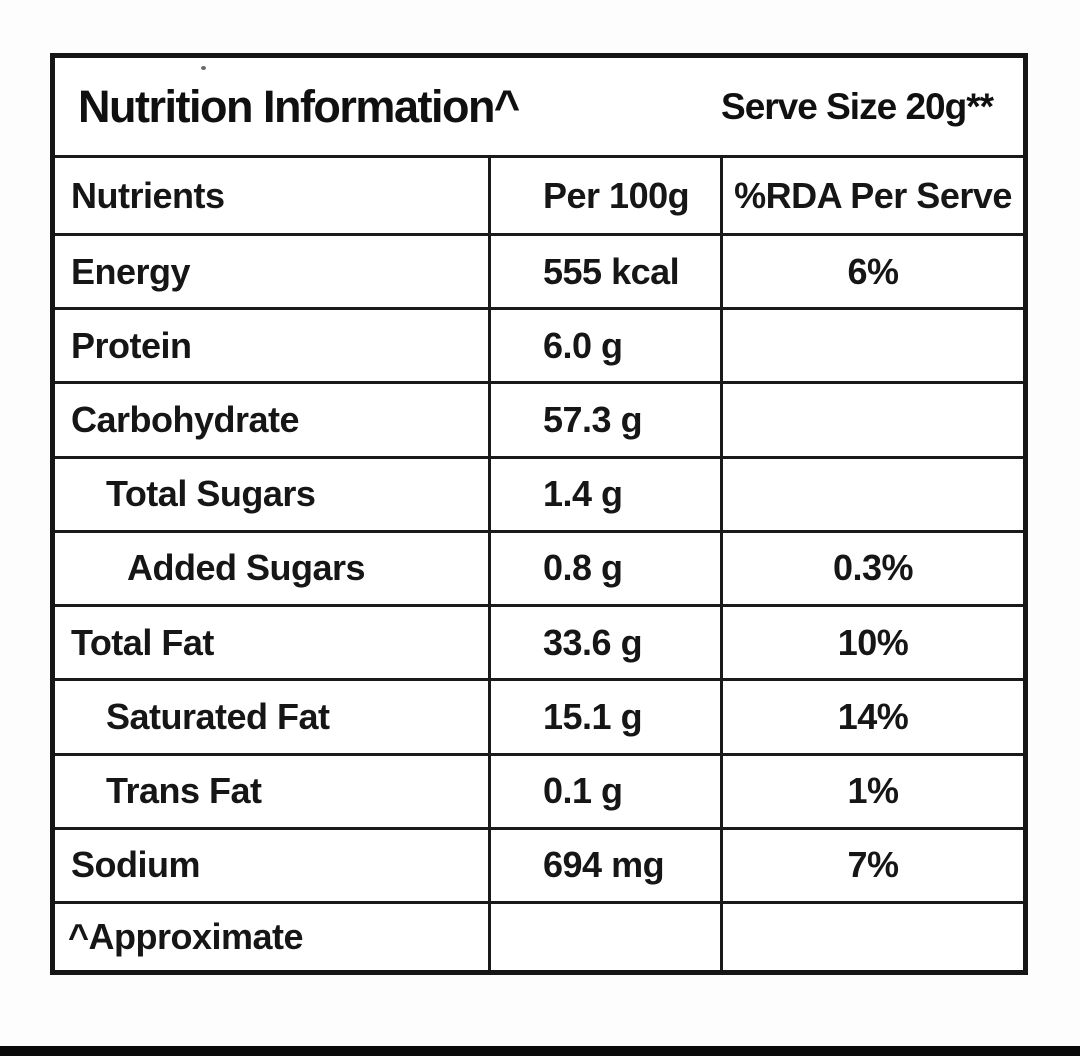  What do you see at coordinates (136, 865) in the screenshot?
I see `nutrient-label: Sodium` at bounding box center [136, 865].